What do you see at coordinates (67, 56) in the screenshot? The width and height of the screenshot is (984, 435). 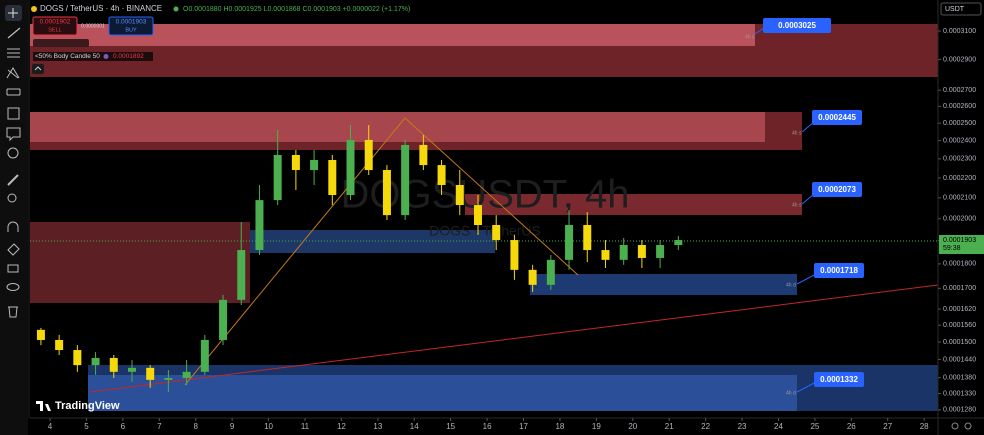 I see `indicator-name: <50% Body Candle 50` at bounding box center [67, 56].